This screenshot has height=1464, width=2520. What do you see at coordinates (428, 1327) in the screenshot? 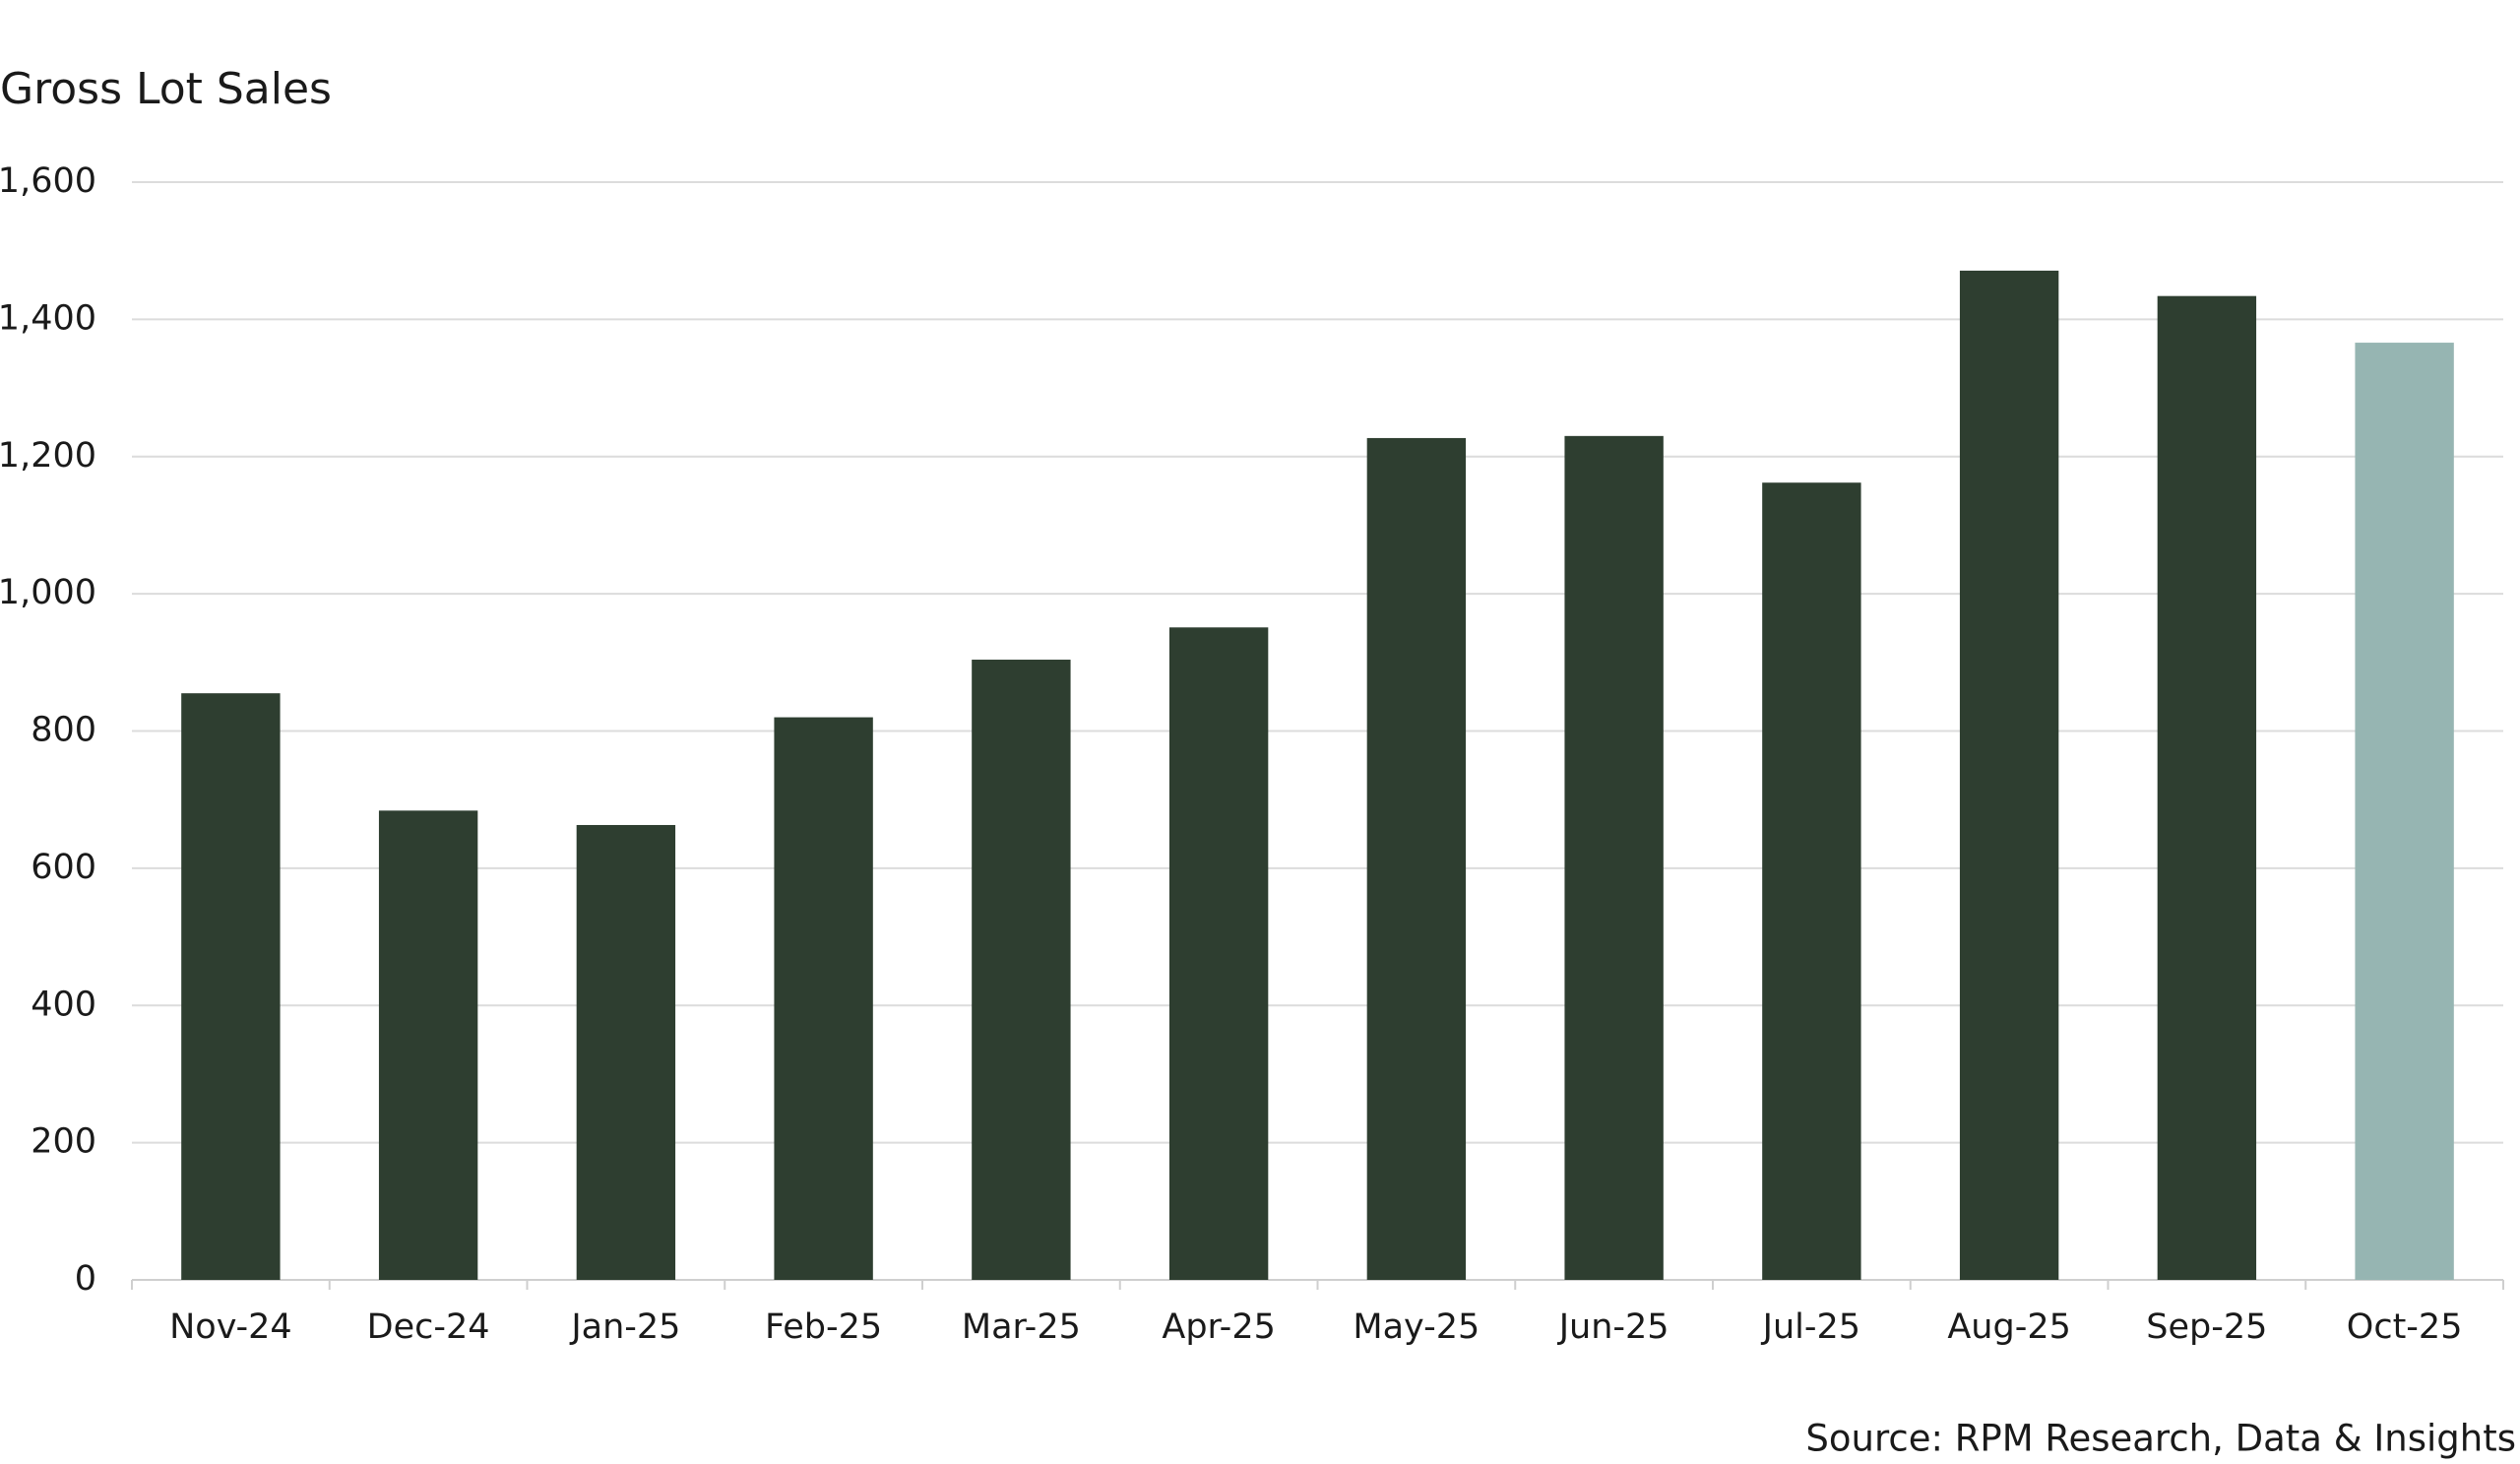
I see `x-tick-label: Dec-24` at bounding box center [428, 1327].